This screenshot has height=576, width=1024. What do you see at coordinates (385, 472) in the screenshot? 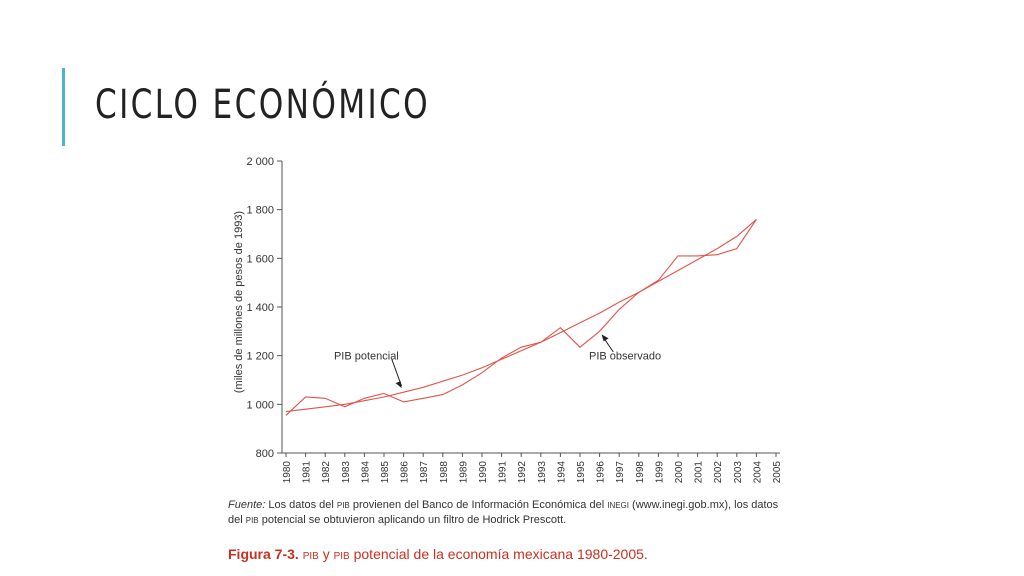
I see `x-tick-label: 1985` at bounding box center [385, 472].